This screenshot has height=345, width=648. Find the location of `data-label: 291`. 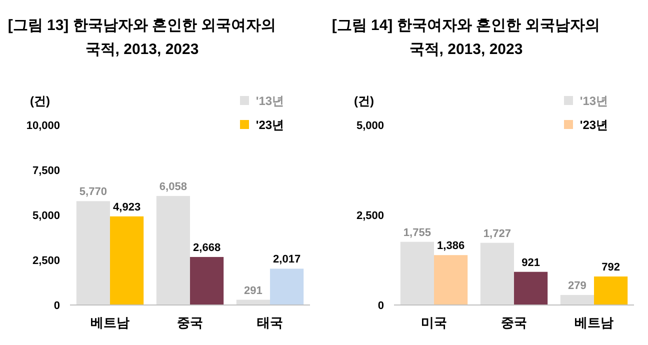

data-label: 291 is located at coordinates (253, 290).